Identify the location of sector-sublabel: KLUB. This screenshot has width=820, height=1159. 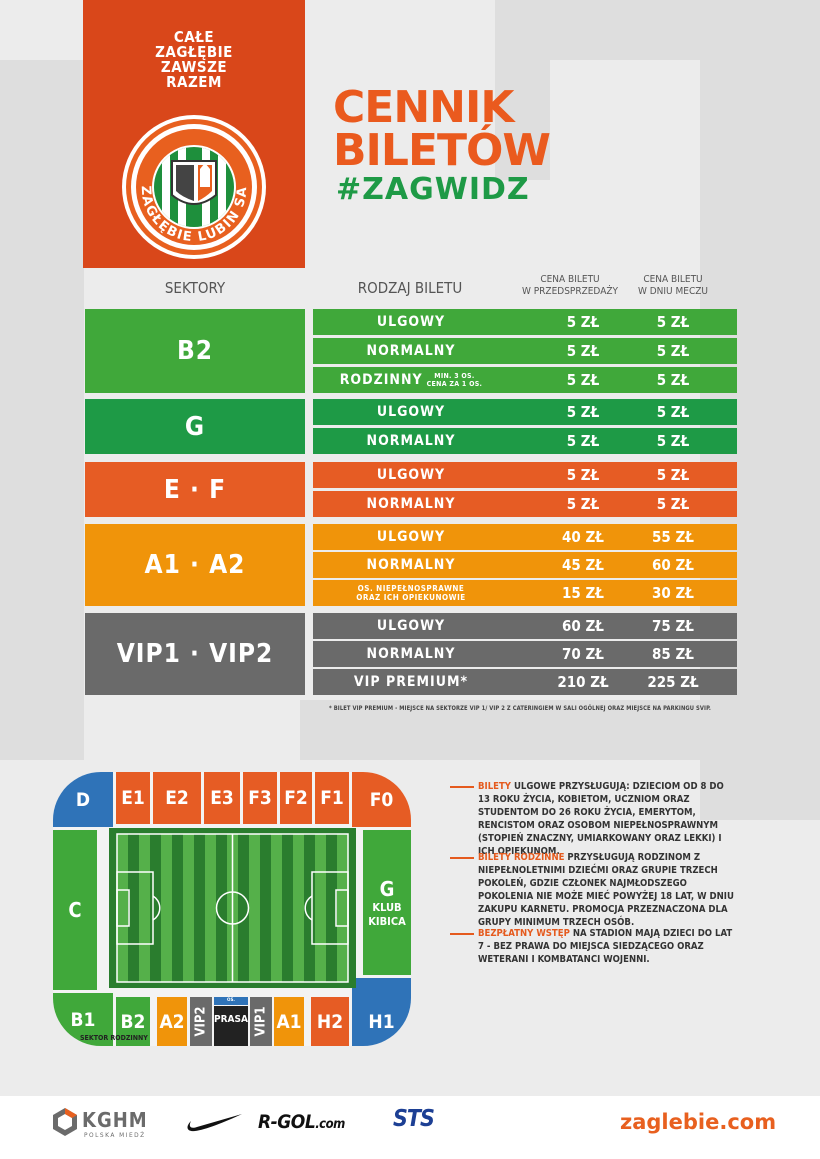
(387, 907).